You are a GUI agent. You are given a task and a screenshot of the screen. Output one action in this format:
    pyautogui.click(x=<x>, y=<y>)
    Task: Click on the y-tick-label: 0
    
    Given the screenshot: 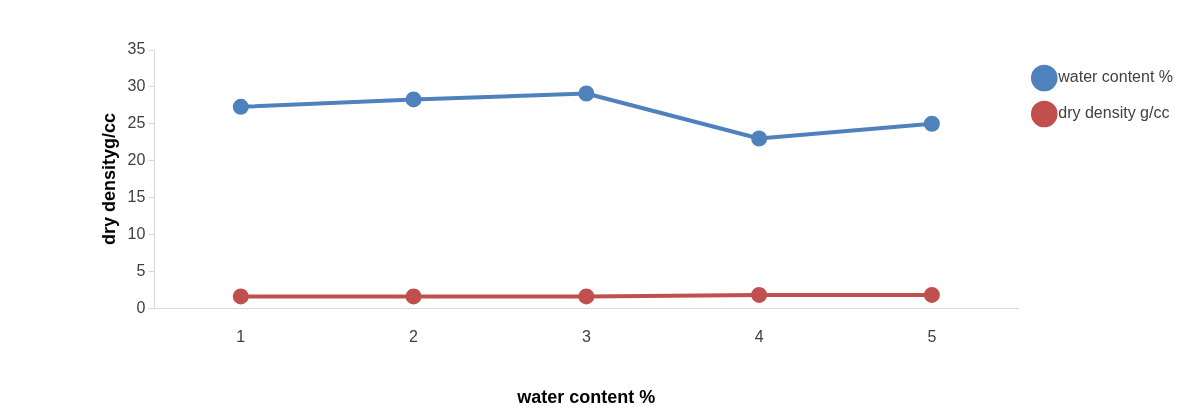 What is the action you would take?
    pyautogui.click(x=141, y=307)
    